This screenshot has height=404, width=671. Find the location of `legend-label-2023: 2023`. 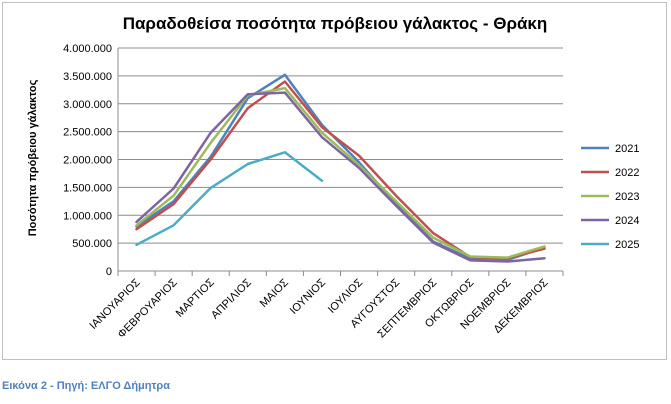

legend-label-2023: 2023 is located at coordinates (627, 197).